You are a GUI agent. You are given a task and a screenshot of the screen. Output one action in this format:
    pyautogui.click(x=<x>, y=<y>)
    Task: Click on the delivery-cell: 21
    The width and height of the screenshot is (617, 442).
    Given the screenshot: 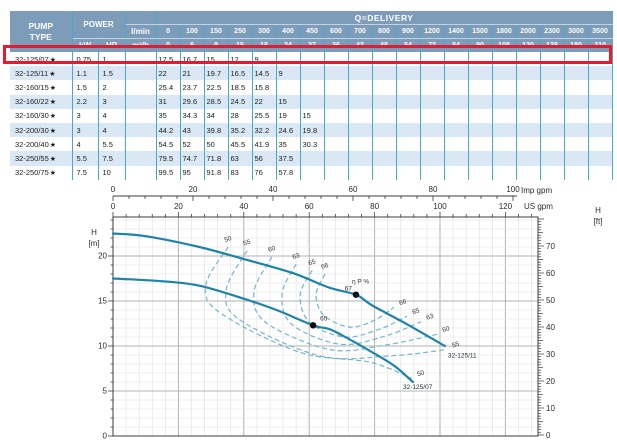 What is the action you would take?
    pyautogui.click(x=192, y=73)
    